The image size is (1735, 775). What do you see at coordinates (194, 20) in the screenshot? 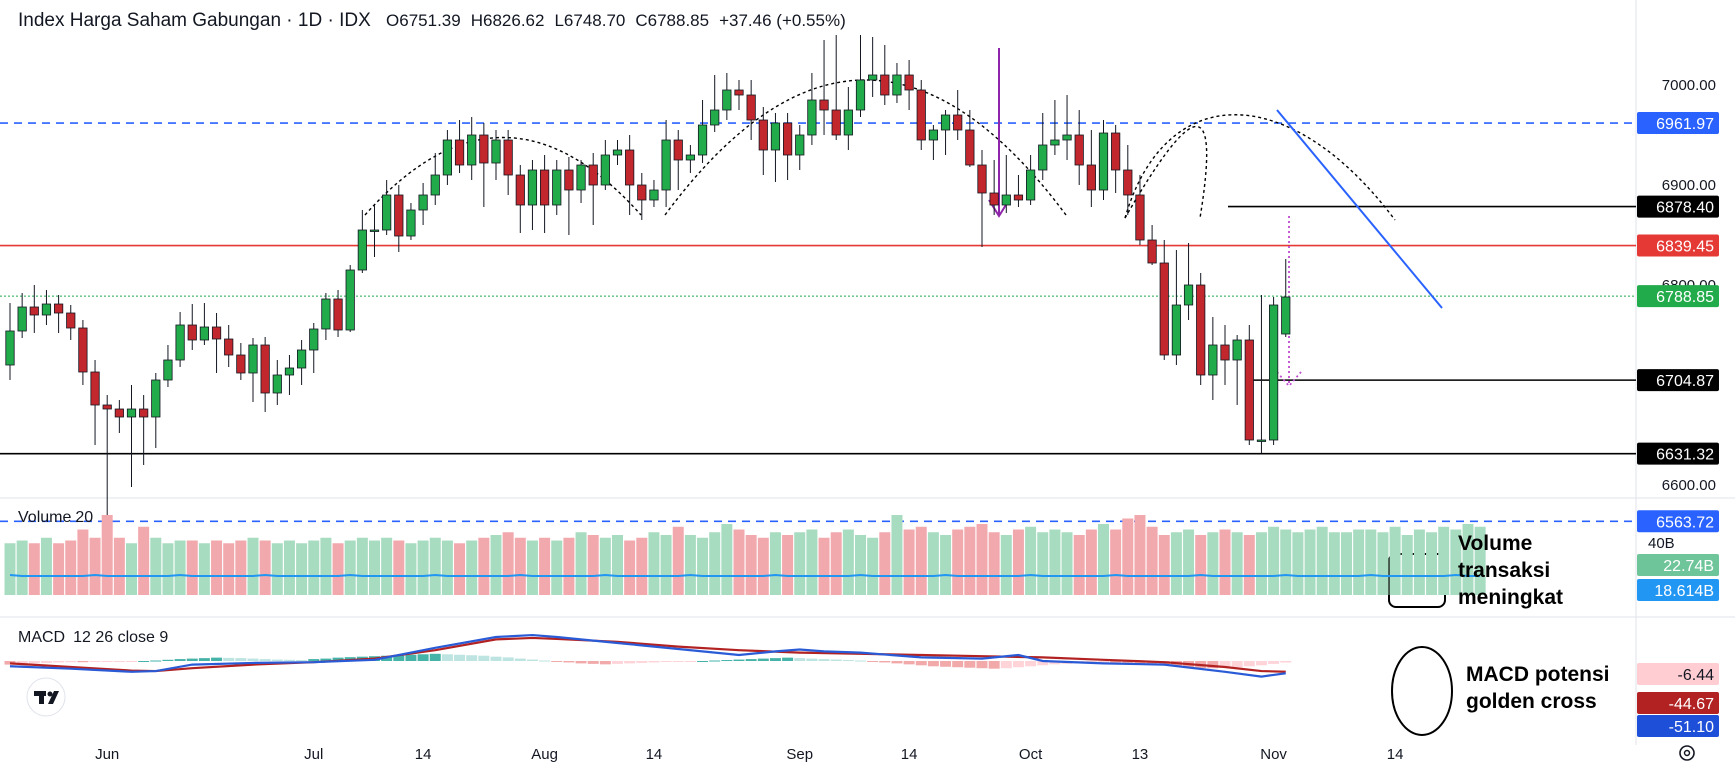
I see `symbol-title: Index Harga Saham Gabungan · 1D · IDX` at bounding box center [194, 20].